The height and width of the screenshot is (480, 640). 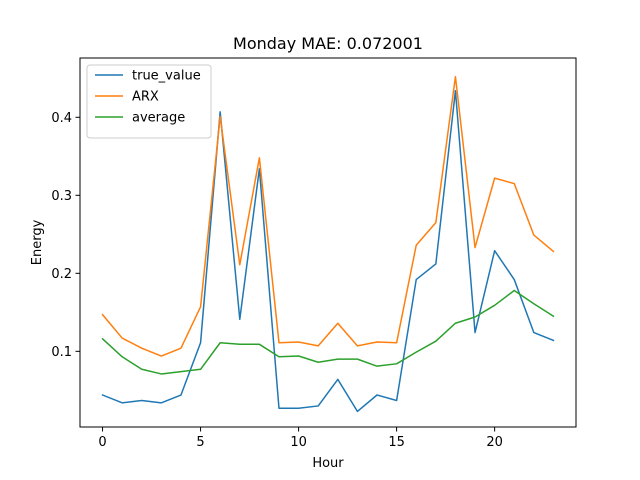 I want to click on x-tick-label: 0, so click(x=102, y=442).